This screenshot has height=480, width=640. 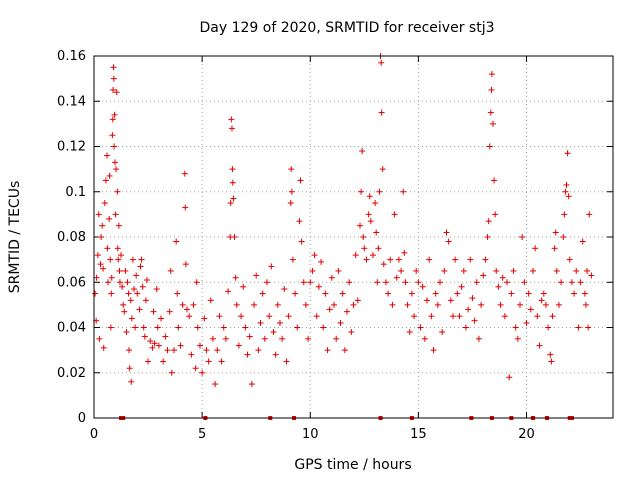 I want to click on x-tick-label: 5, so click(x=202, y=434).